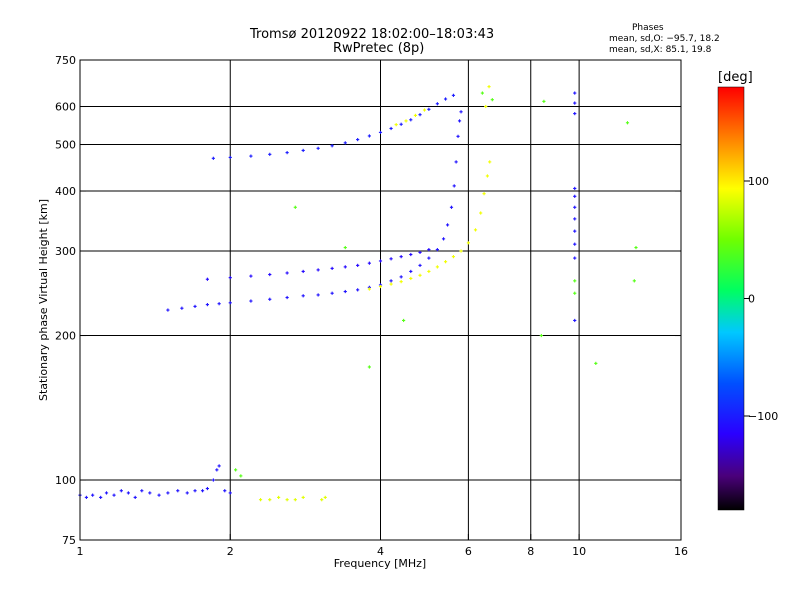 The height and width of the screenshot is (600, 800). What do you see at coordinates (65, 480) in the screenshot?
I see `y-tick-label: 100` at bounding box center [65, 480].